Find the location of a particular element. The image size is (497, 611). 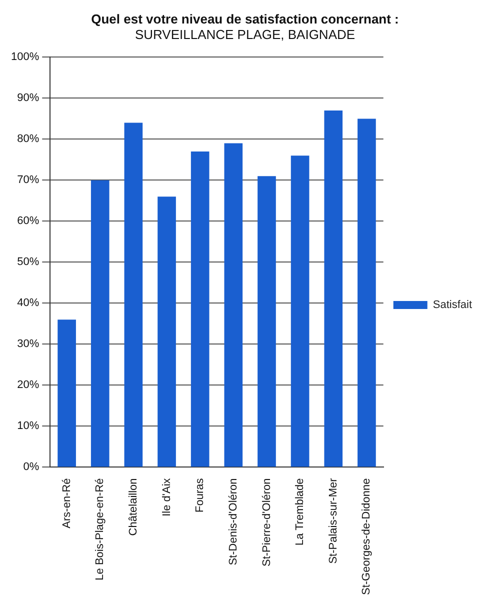

x-tick-label: St-Pierre-d'Oléron is located at coordinates (266, 522).